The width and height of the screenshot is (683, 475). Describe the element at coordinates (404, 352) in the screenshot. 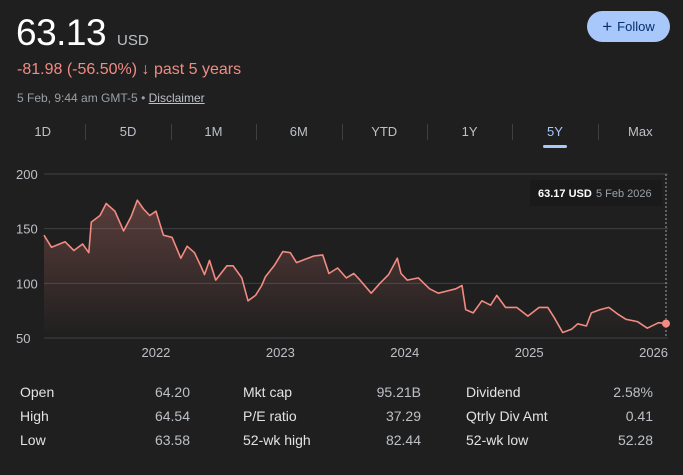

I see `x-tick-label: 2024` at that location.